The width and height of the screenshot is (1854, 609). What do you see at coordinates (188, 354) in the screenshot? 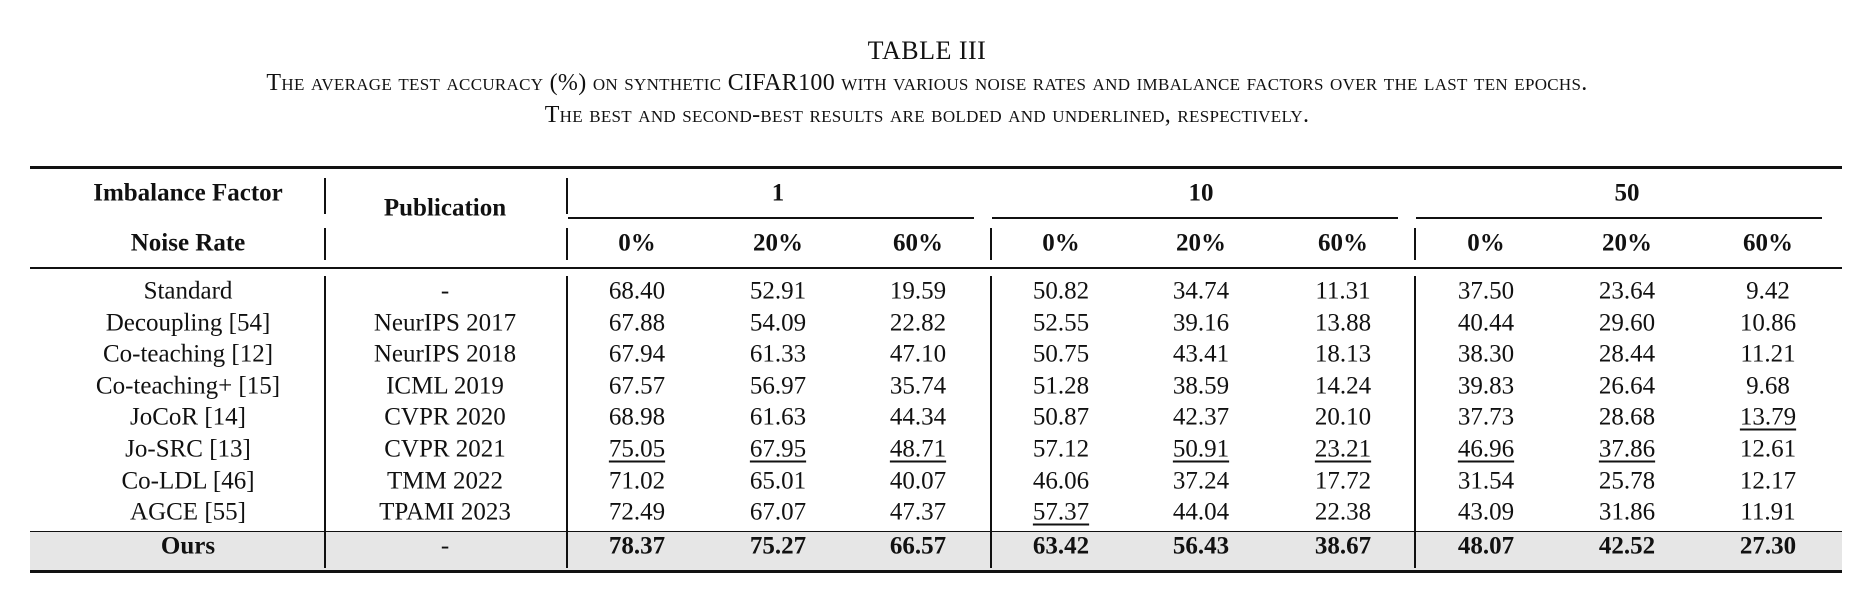
I see `method-name: Co-teaching [12]` at bounding box center [188, 354].